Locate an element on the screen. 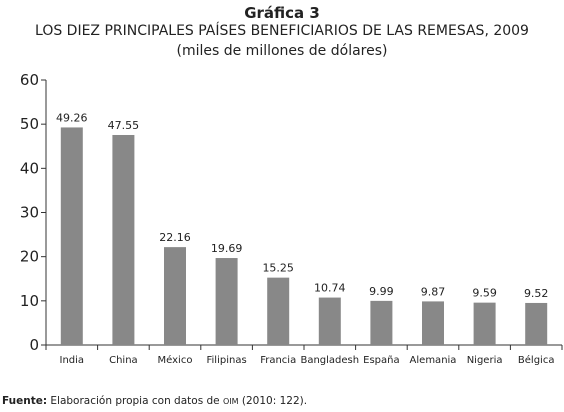 Image resolution: width=564 pixels, height=412 pixels. x-tick-label: Alemania is located at coordinates (433, 360).